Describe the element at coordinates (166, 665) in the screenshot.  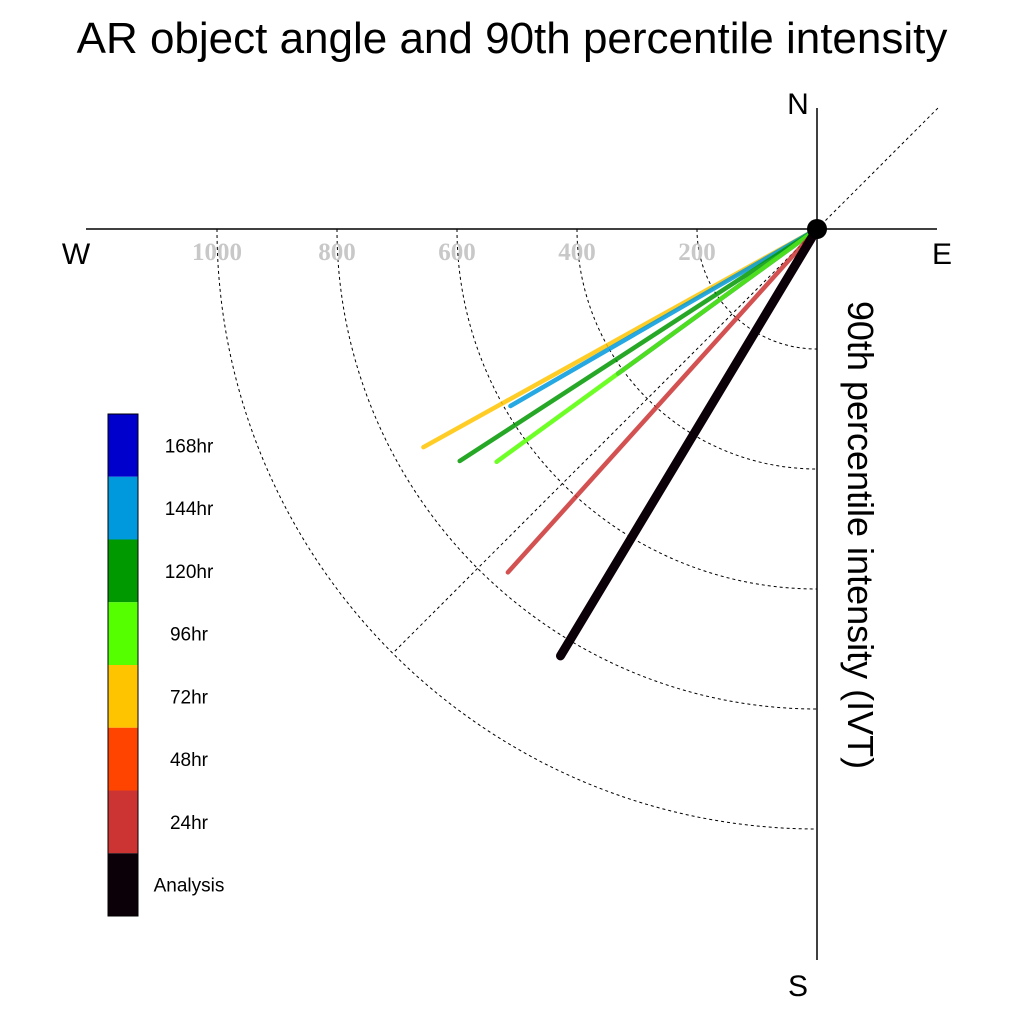
I see `legend: 168hr 144hr 120hr 96hr 72hr 48hr 24hr Analysis` at that location.